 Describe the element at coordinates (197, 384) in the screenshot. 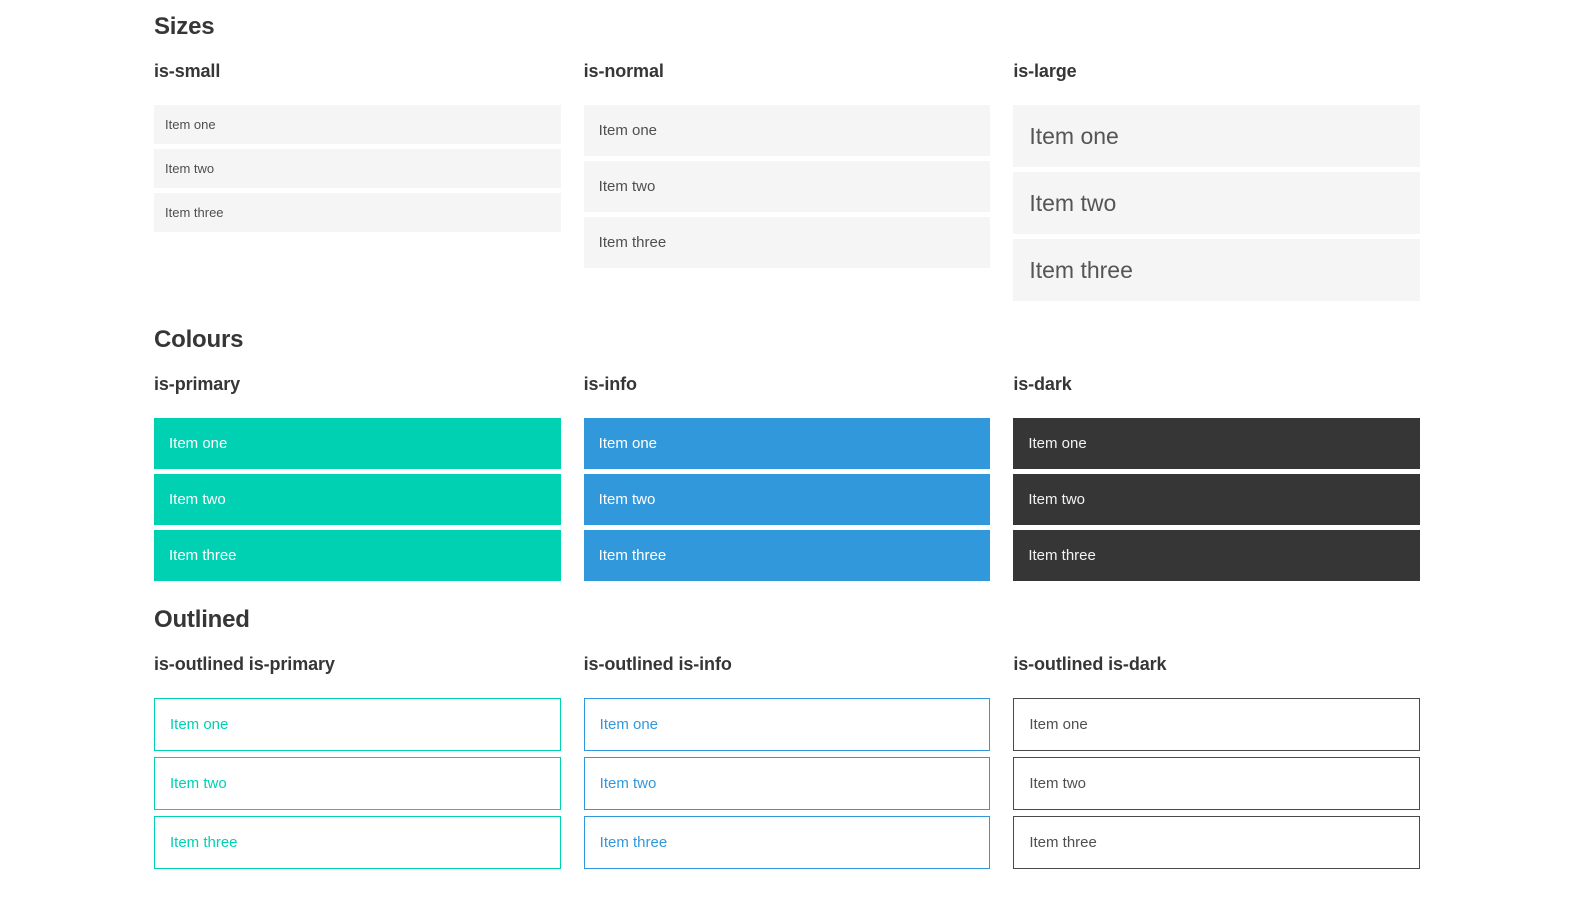

I see `column-heading: is-primary` at that location.